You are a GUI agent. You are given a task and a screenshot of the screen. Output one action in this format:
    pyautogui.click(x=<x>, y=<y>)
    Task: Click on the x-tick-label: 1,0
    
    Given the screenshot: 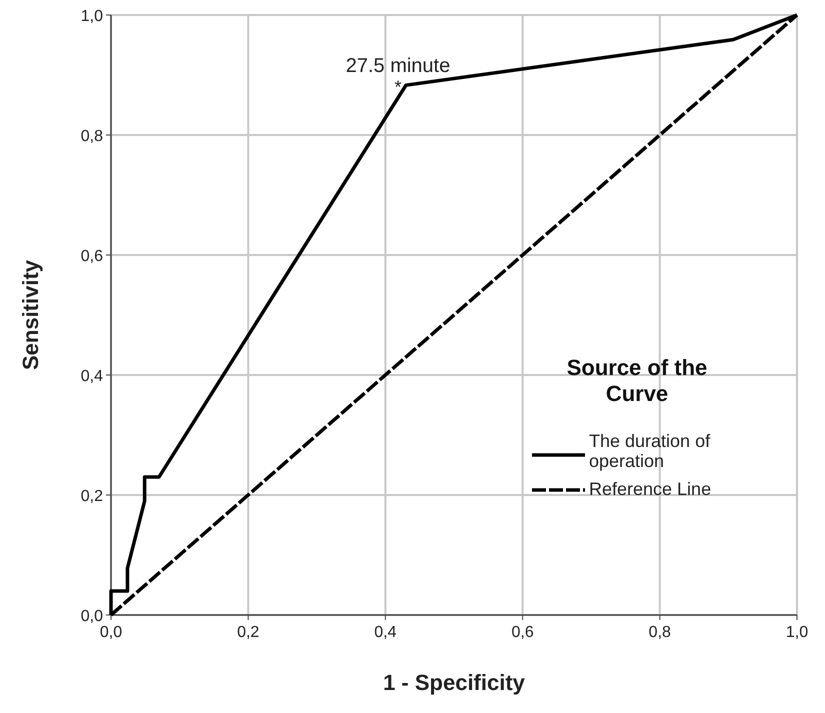 What is the action you would take?
    pyautogui.click(x=797, y=632)
    